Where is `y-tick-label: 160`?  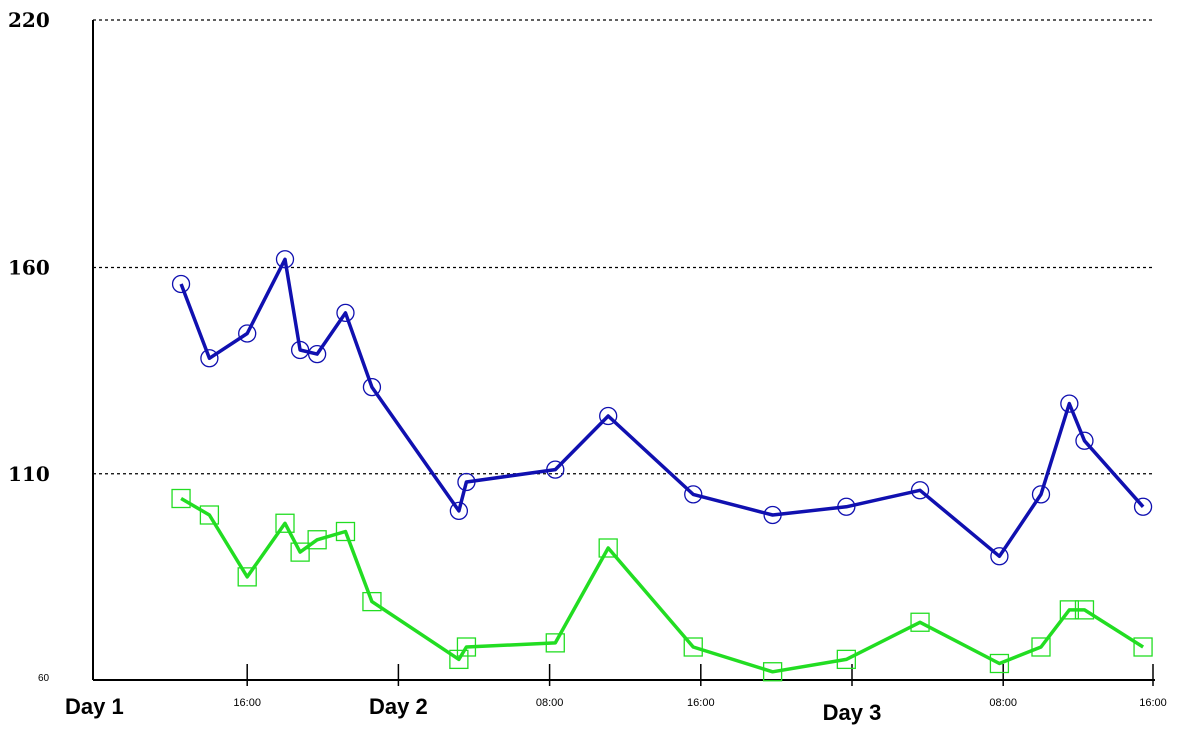 y-tick-label: 160 is located at coordinates (29, 268).